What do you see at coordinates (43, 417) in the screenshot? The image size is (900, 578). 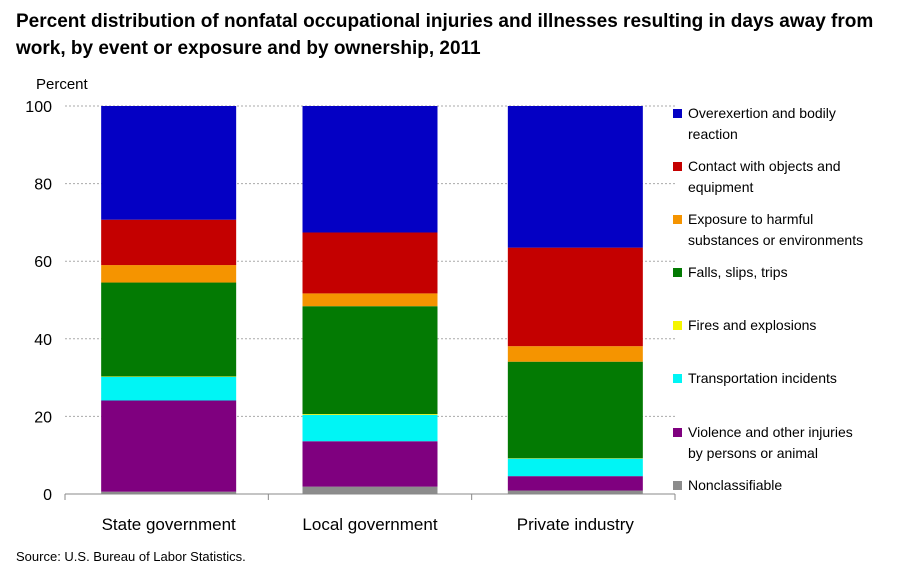 I see `y-tick-label: 20` at bounding box center [43, 417].